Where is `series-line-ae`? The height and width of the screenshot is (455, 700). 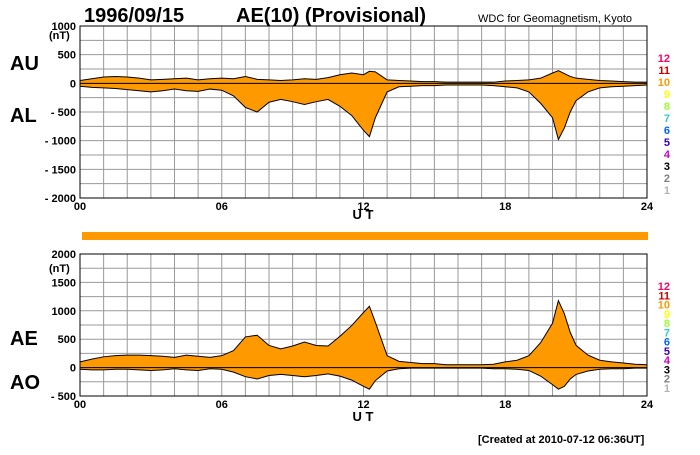
series-line-ae is located at coordinates (363, 332).